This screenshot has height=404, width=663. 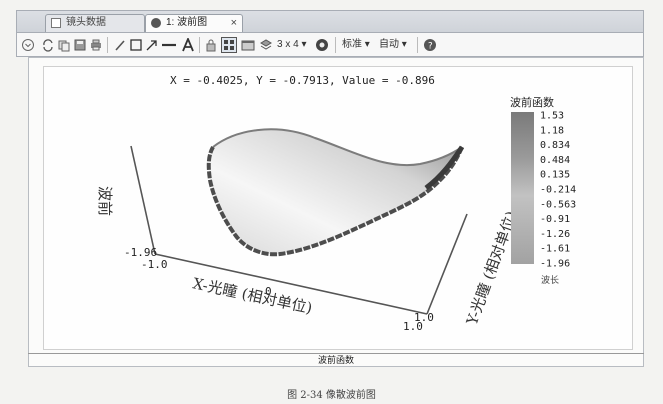 What do you see at coordinates (555, 175) in the screenshot?
I see `legend-tick-label: 0.135` at bounding box center [555, 175].